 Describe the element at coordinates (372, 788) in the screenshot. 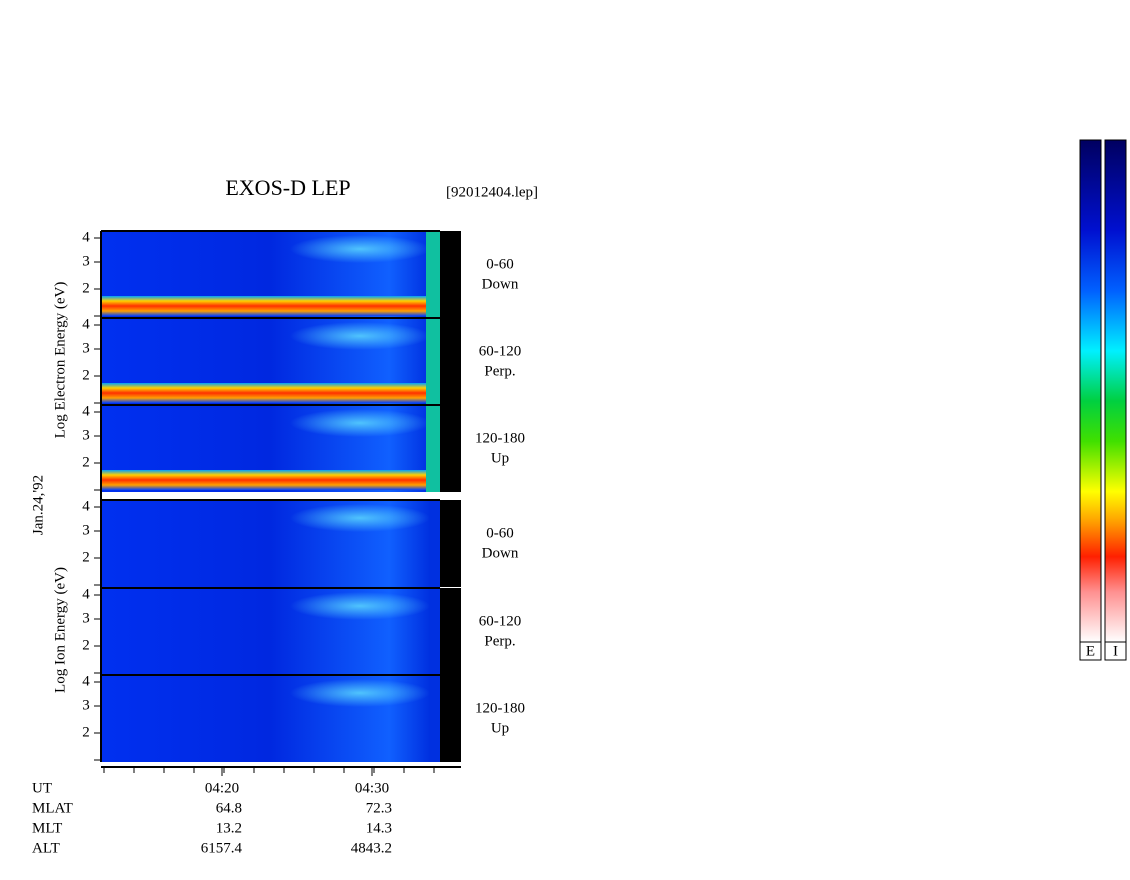

I see `time-tick-label: 04:30` at that location.